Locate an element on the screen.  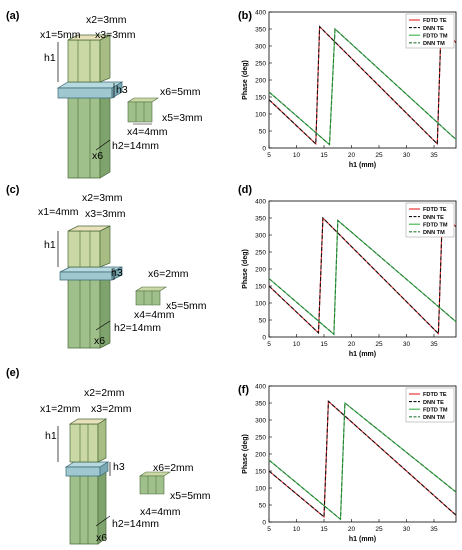
panel-label: (b) is located at coordinates (245, 16).